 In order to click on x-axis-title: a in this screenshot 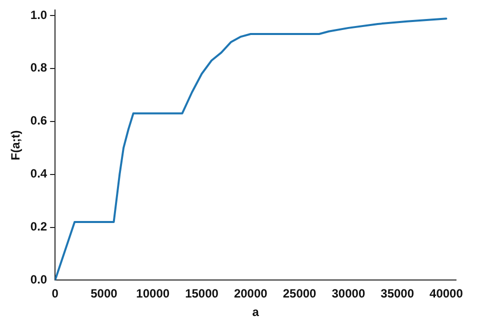, I will do `click(256, 312)`.